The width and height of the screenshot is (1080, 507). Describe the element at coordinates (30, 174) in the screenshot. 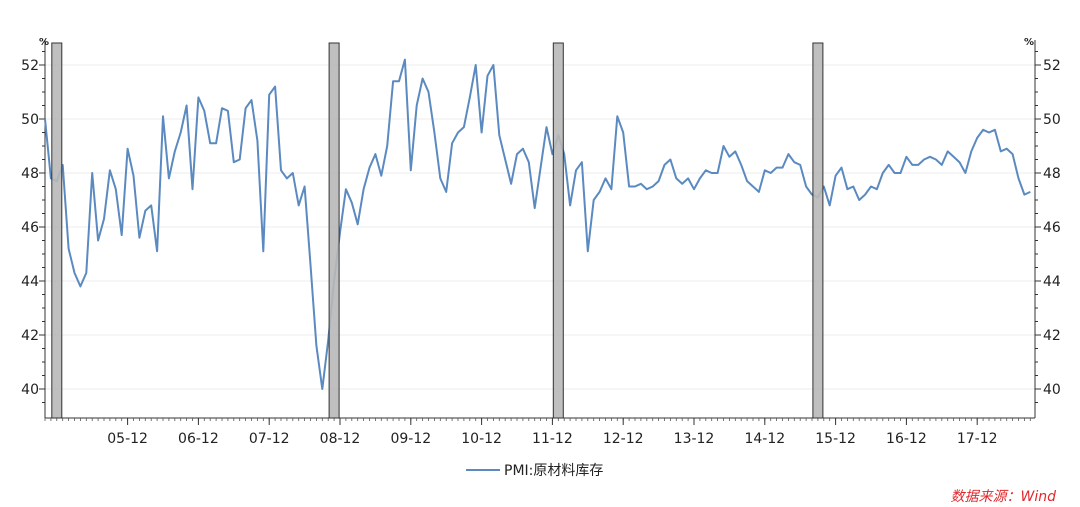

I see `y-tick-label-left: 48` at that location.